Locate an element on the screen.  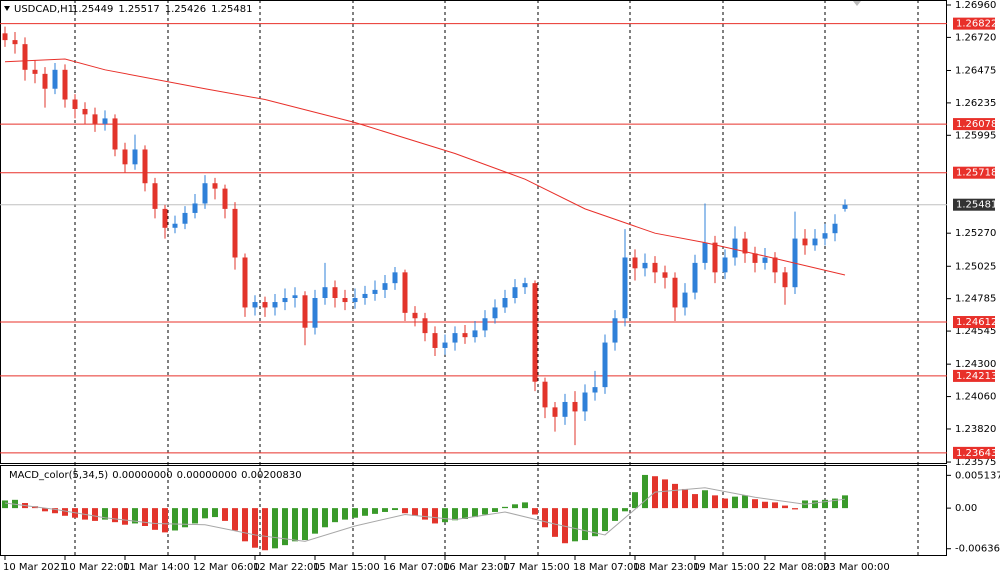
x-tick-label: 10 Mar 2021 is located at coordinates (34, 567).